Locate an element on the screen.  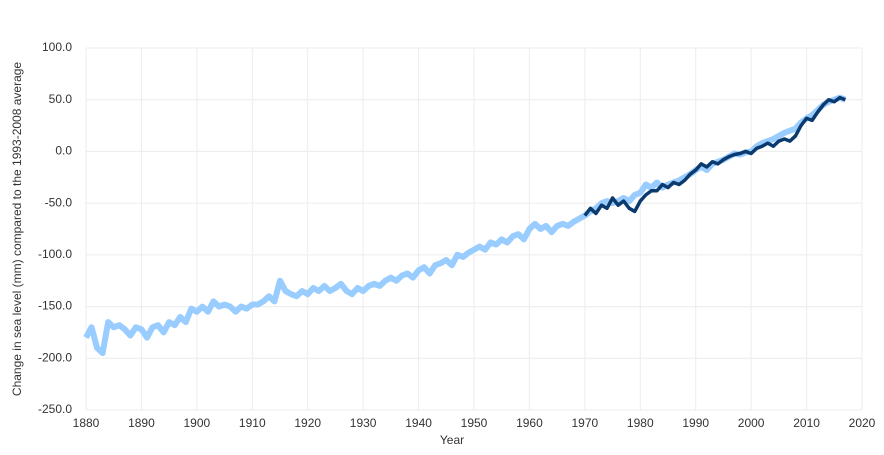
x-tick-label: 2020 is located at coordinates (862, 423).